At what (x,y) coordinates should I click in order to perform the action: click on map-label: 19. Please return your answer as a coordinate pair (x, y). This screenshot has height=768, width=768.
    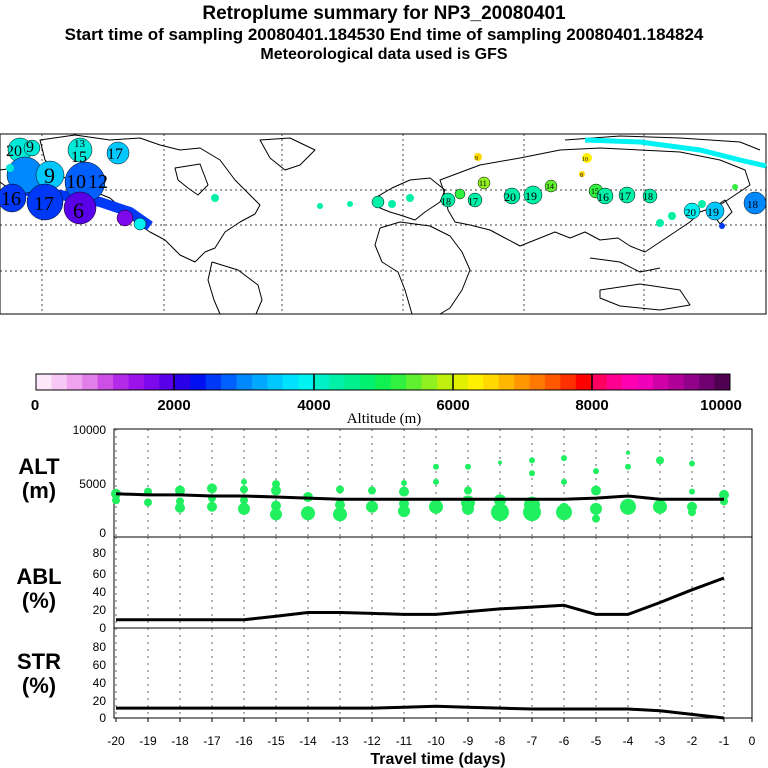
    Looking at the image, I should click on (713, 212).